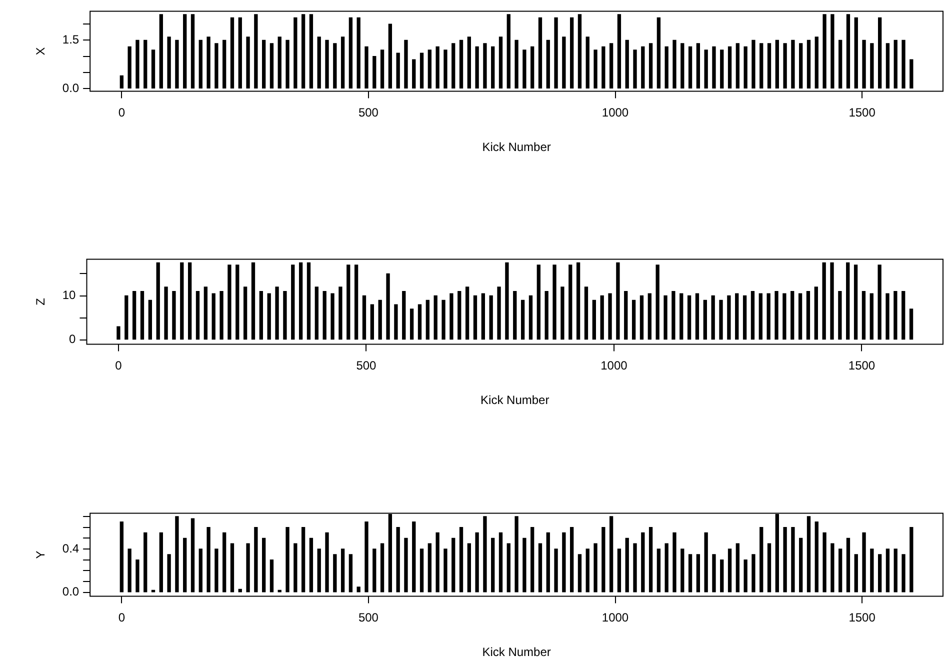 Image resolution: width=945 pixels, height=670 pixels. I want to click on x-tick-label: 1500, so click(862, 365).